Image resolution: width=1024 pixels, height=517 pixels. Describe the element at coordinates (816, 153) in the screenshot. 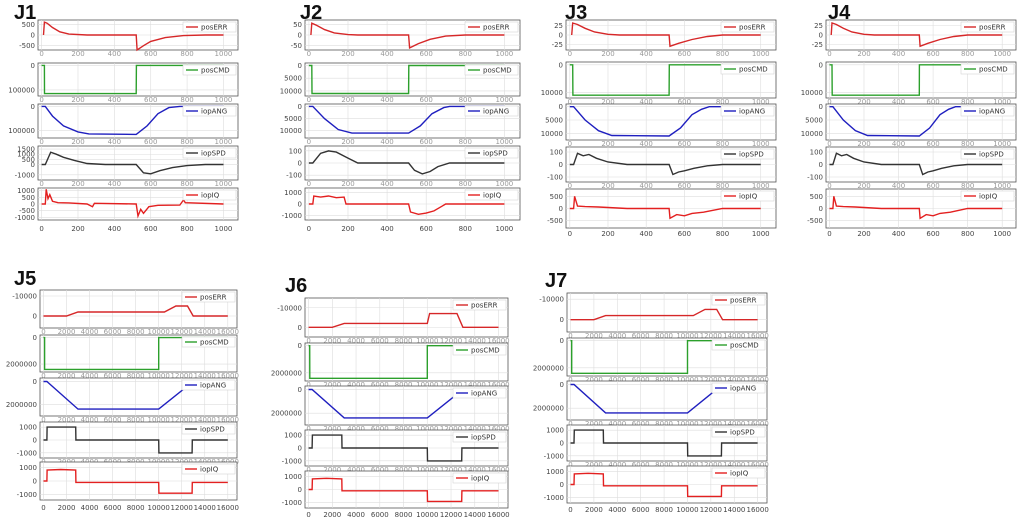

I see `y-tick-label: 100` at that location.